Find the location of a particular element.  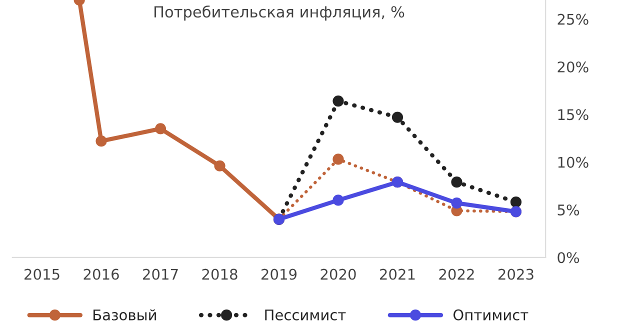

legend-label: Оптимист is located at coordinates (490, 314).